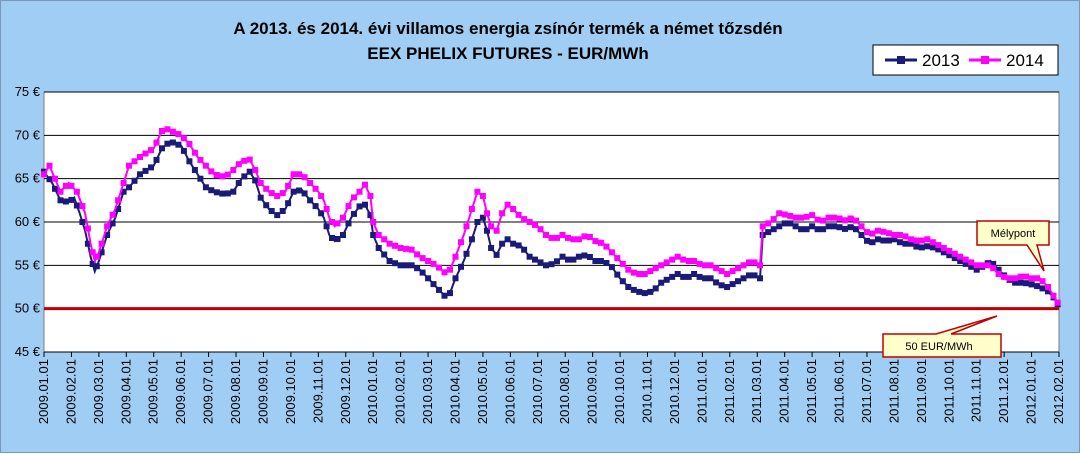 The image size is (1080, 454). I want to click on x-tick-label: 2010.12.01, so click(674, 391).